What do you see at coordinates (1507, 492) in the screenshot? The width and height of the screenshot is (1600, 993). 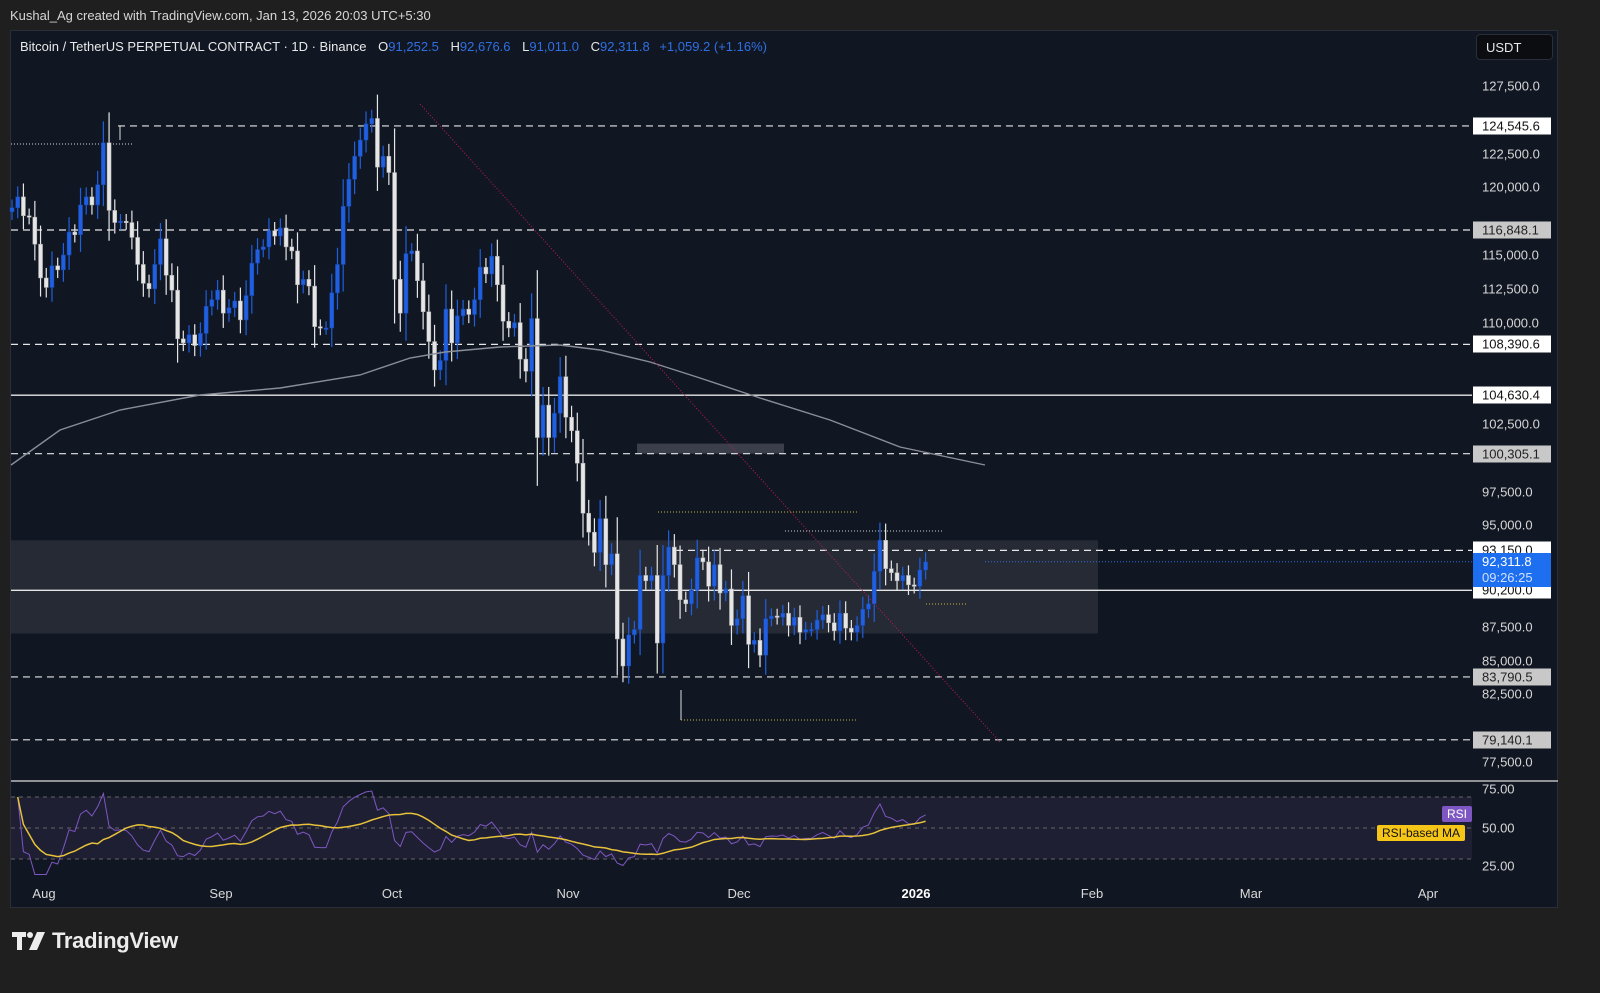 I see `price-tick: 97,500.0` at bounding box center [1507, 492].